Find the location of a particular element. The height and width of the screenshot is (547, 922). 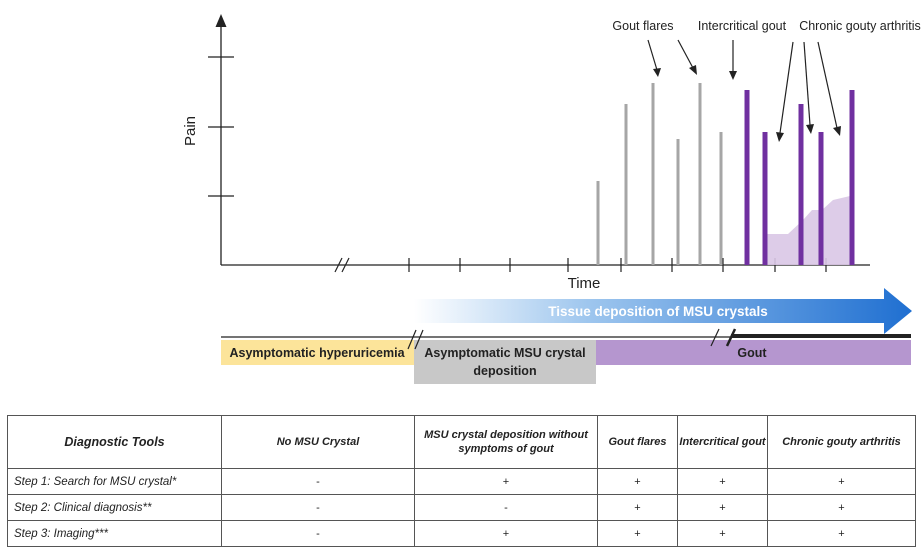

row-label: Step 2: Clinical diagnosis** is located at coordinates (114, 507).